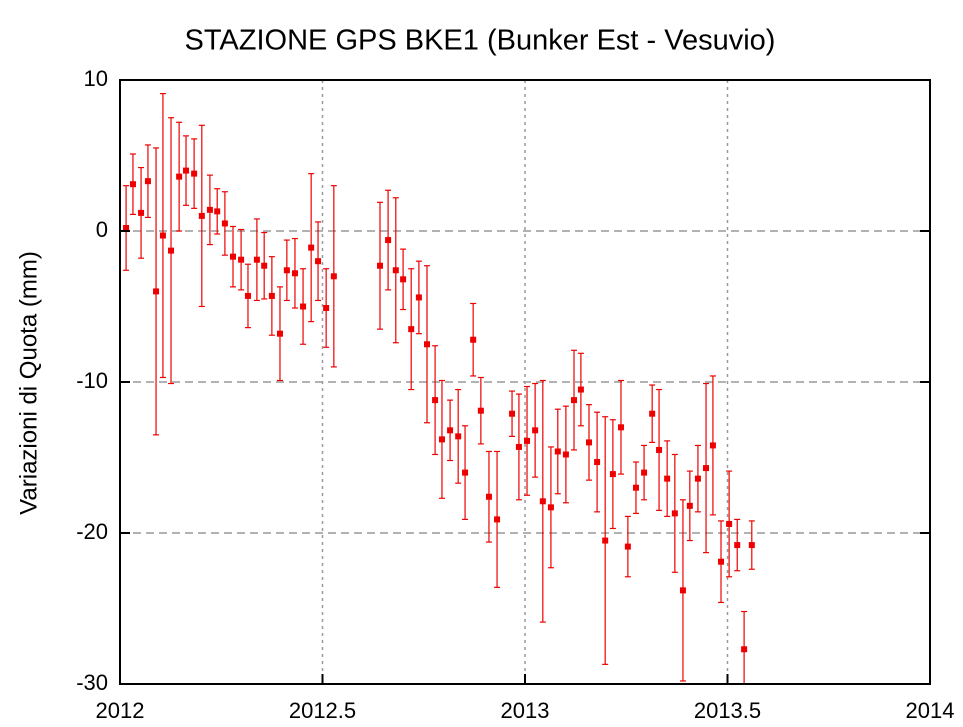 This screenshot has height=727, width=963. What do you see at coordinates (96, 78) in the screenshot?
I see `y-tick-label: 10` at bounding box center [96, 78].